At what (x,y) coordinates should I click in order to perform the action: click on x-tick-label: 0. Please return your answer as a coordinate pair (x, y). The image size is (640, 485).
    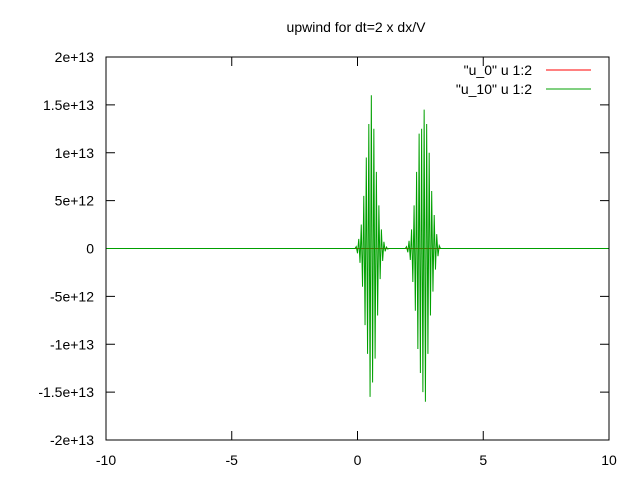
    Looking at the image, I should click on (358, 460).